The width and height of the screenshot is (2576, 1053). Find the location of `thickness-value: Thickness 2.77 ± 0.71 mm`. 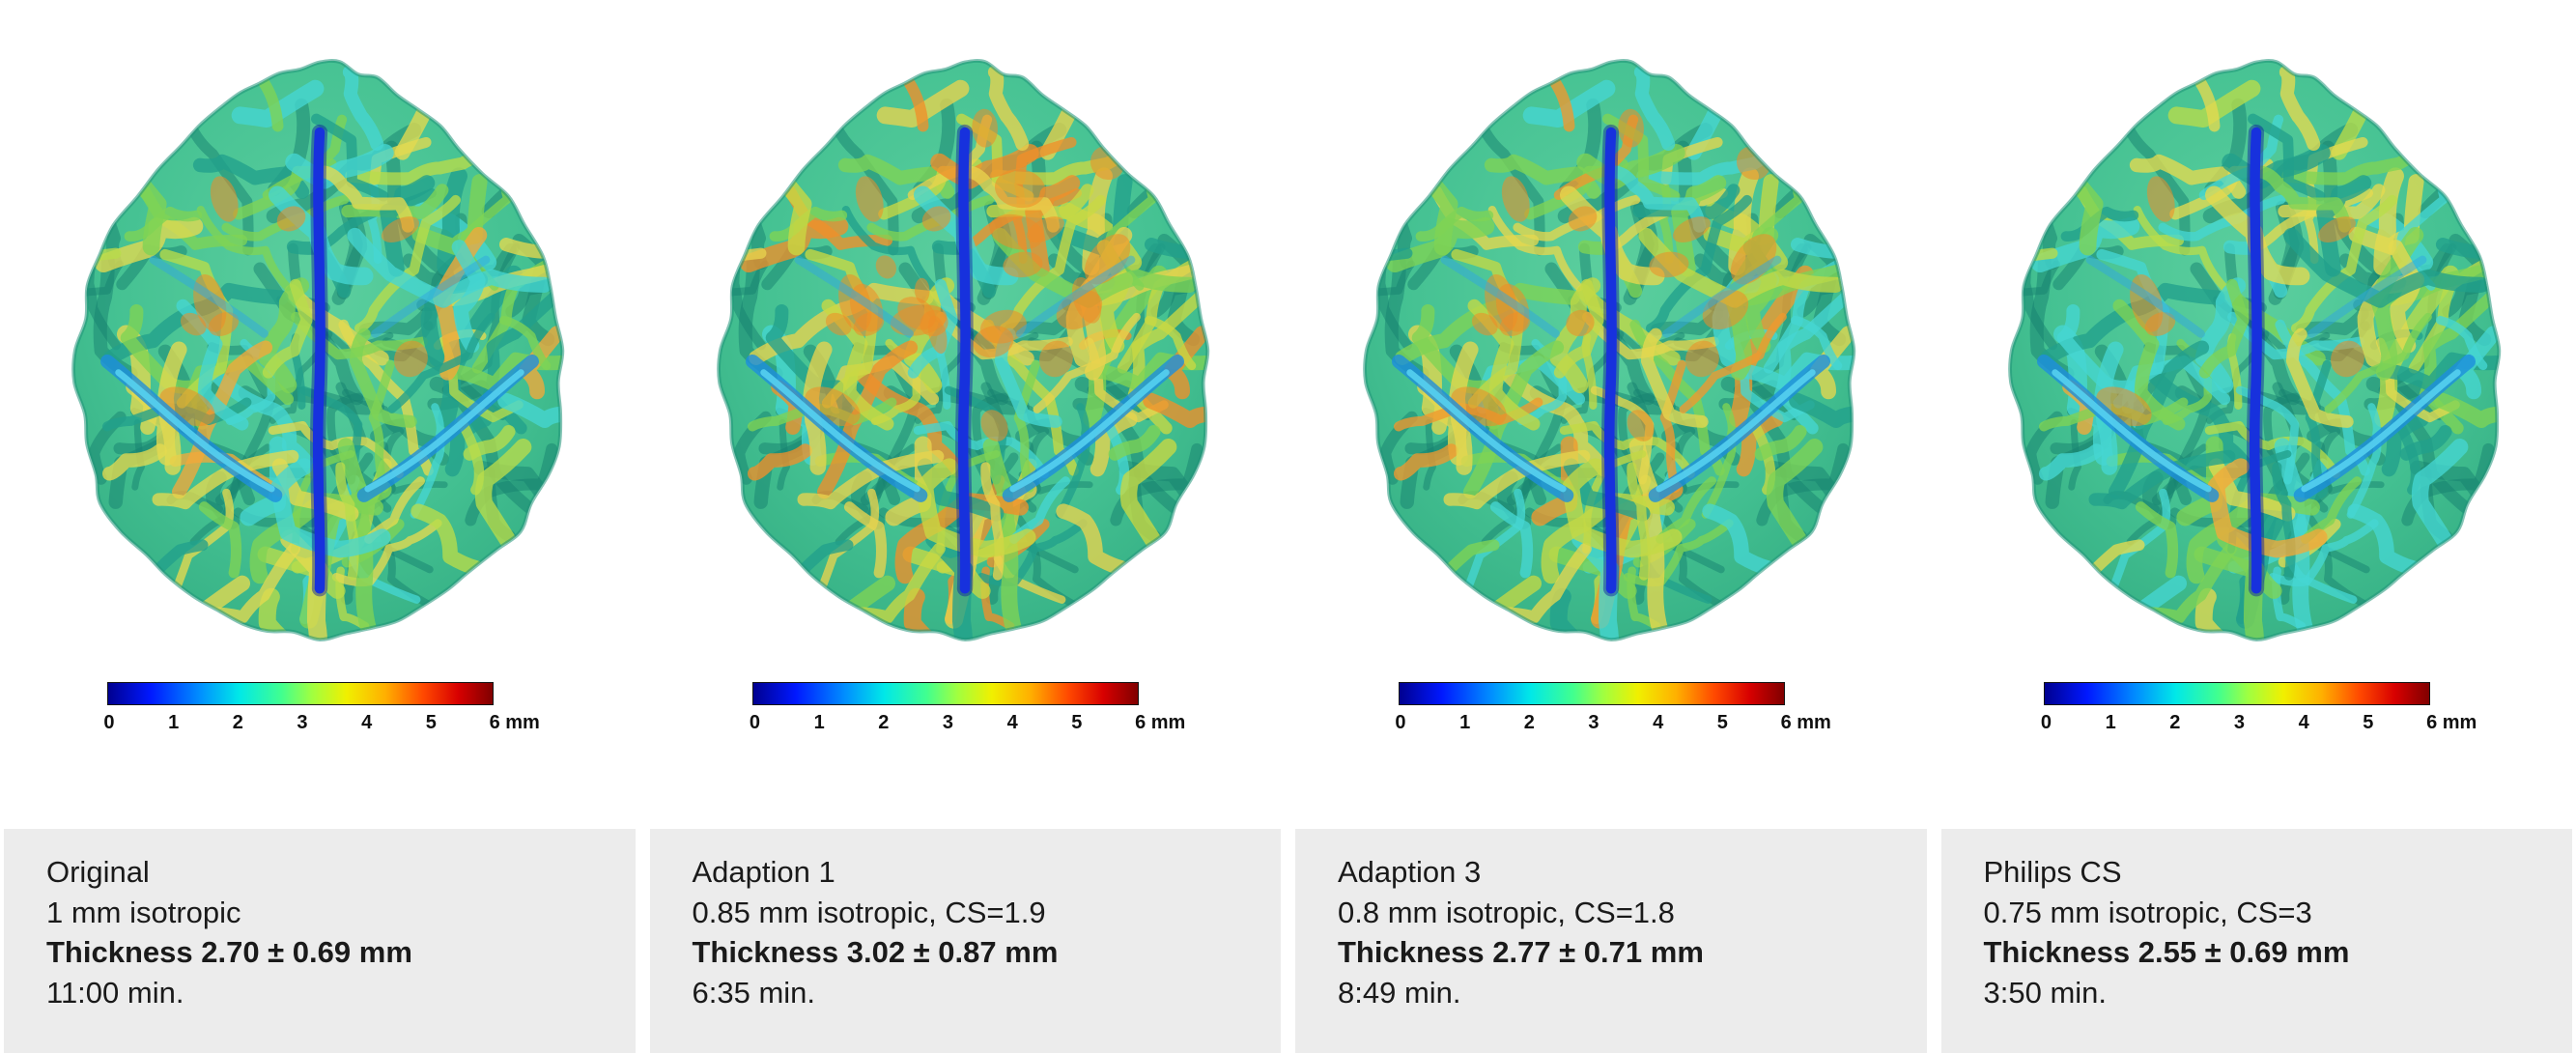

thickness-value: Thickness 2.77 ± 0.71 mm is located at coordinates (1521, 952).